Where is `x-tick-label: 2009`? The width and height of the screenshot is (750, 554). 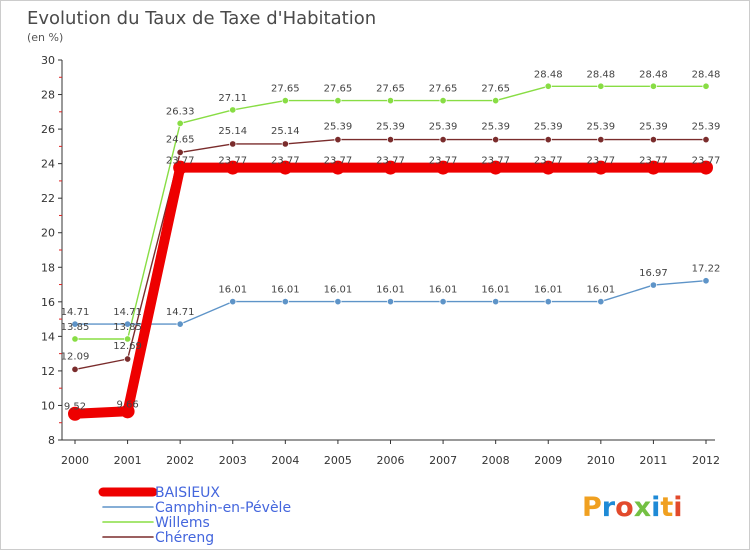
x-tick-label: 2009 is located at coordinates (548, 460).